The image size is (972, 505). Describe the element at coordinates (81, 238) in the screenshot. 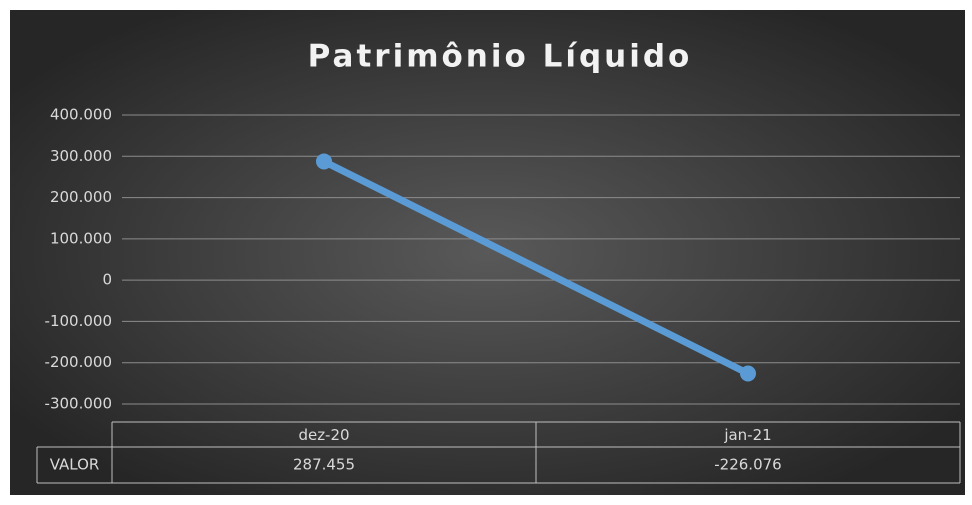

I see `y-tick-label: 100.000` at that location.